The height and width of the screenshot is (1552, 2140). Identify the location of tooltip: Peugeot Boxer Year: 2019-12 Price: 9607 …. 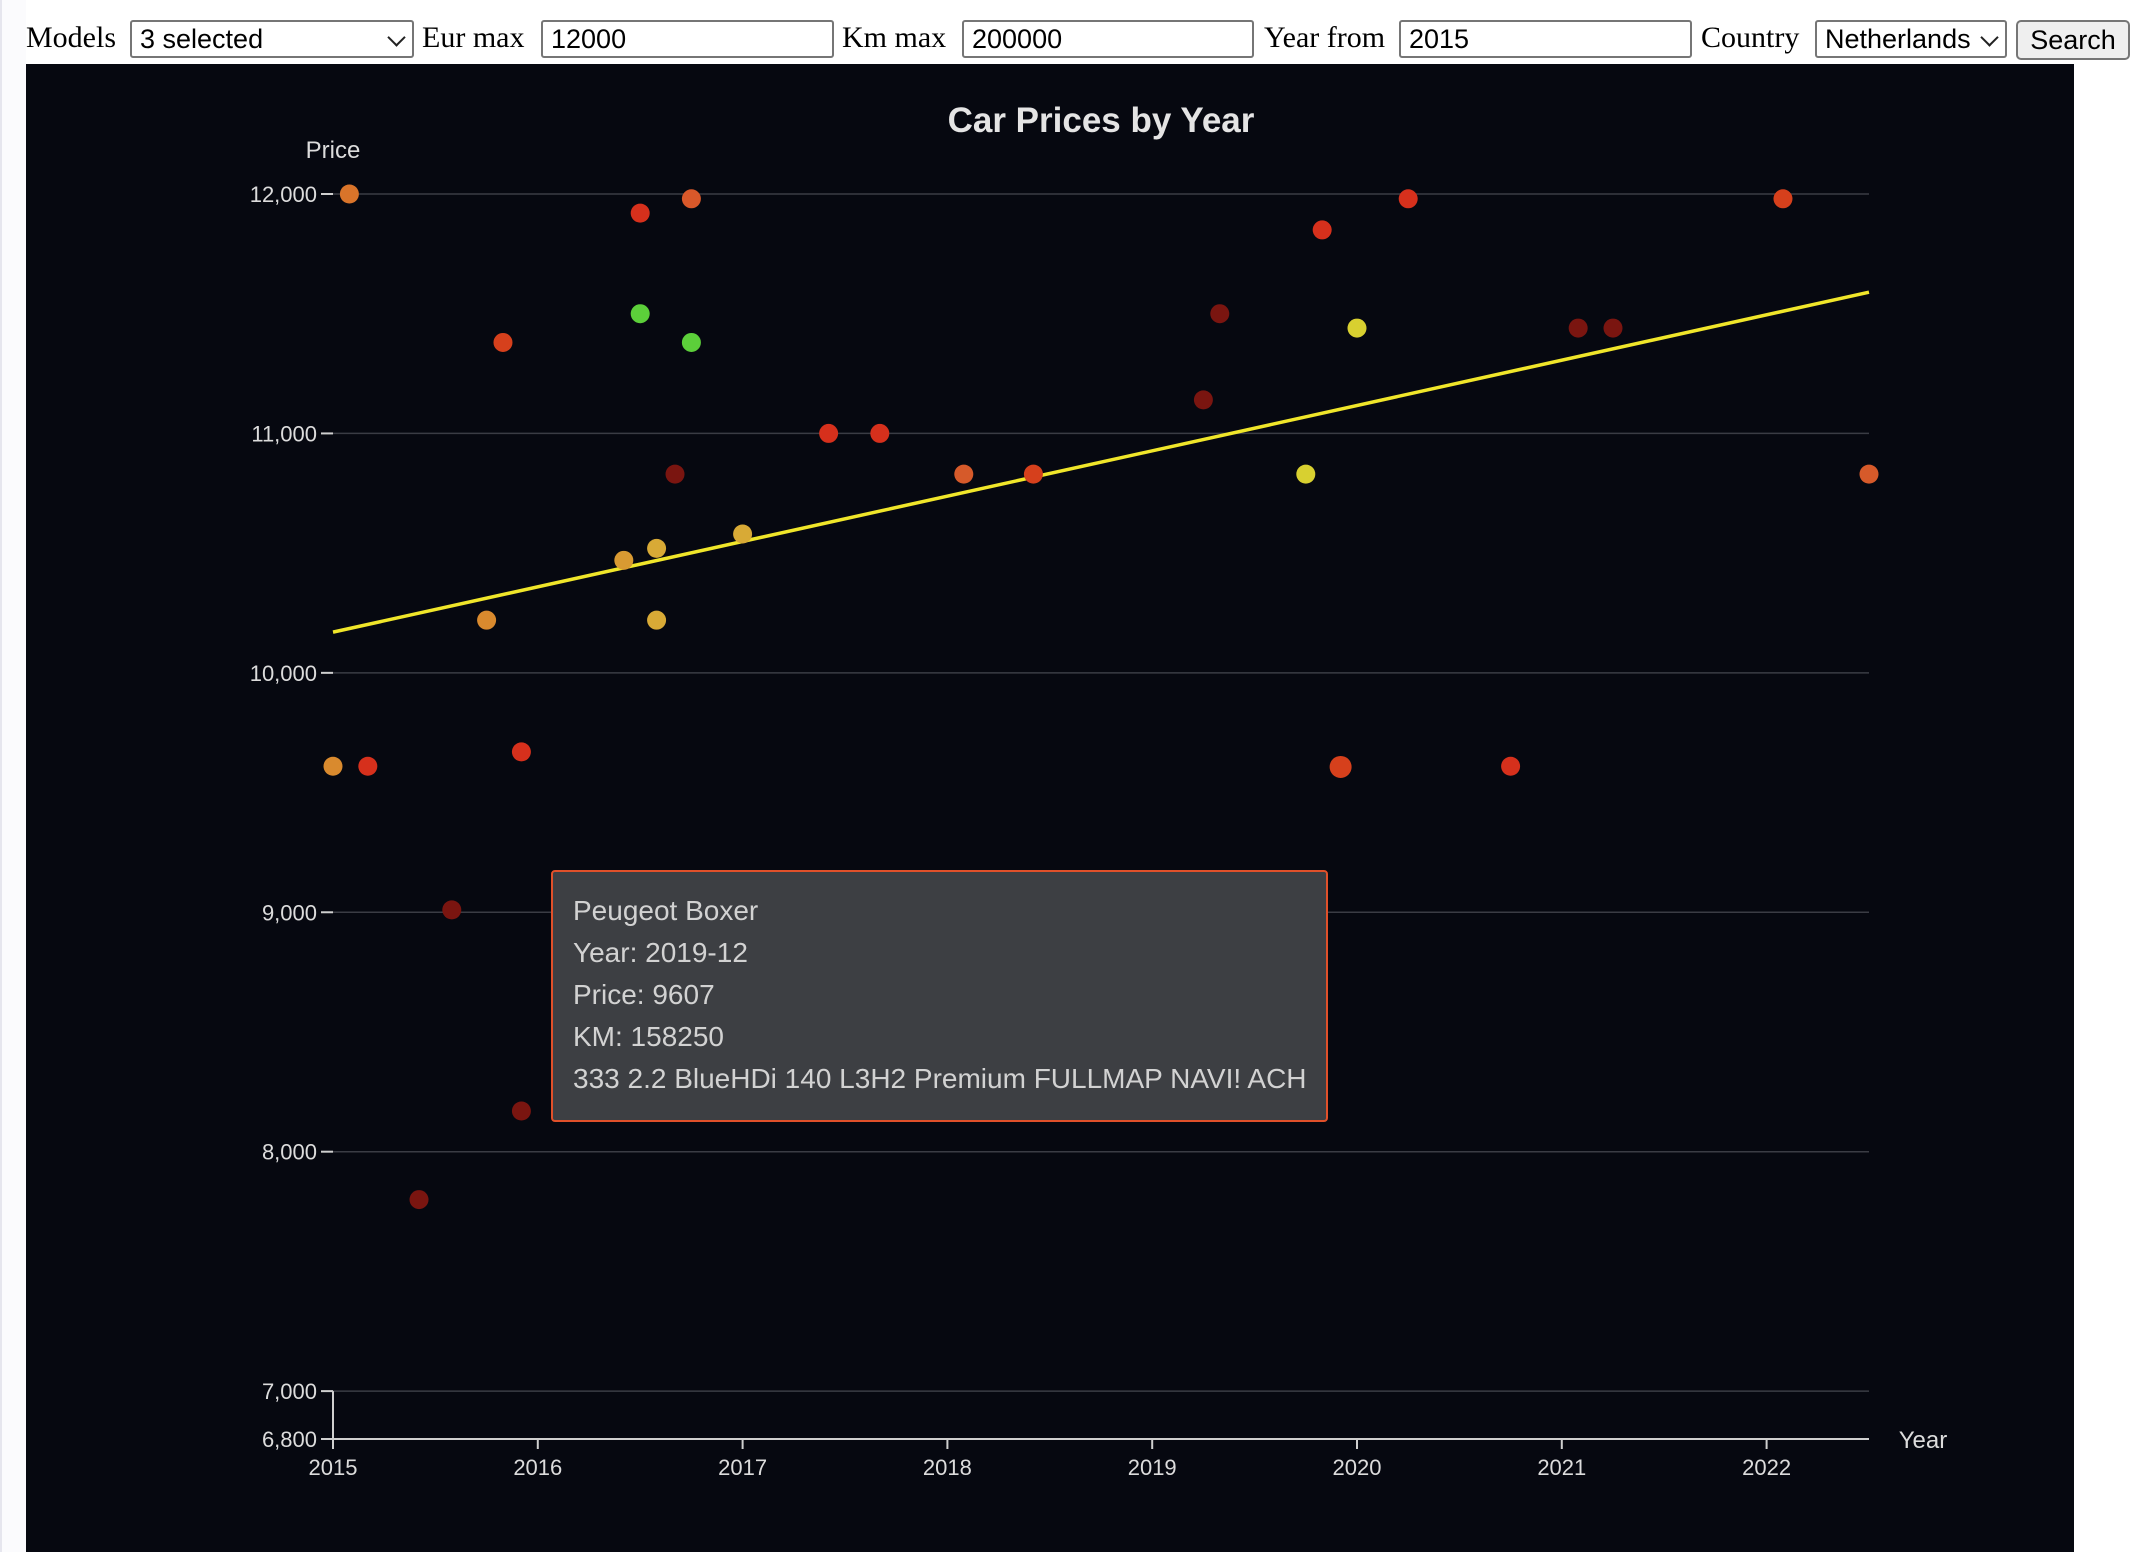
(939, 996).